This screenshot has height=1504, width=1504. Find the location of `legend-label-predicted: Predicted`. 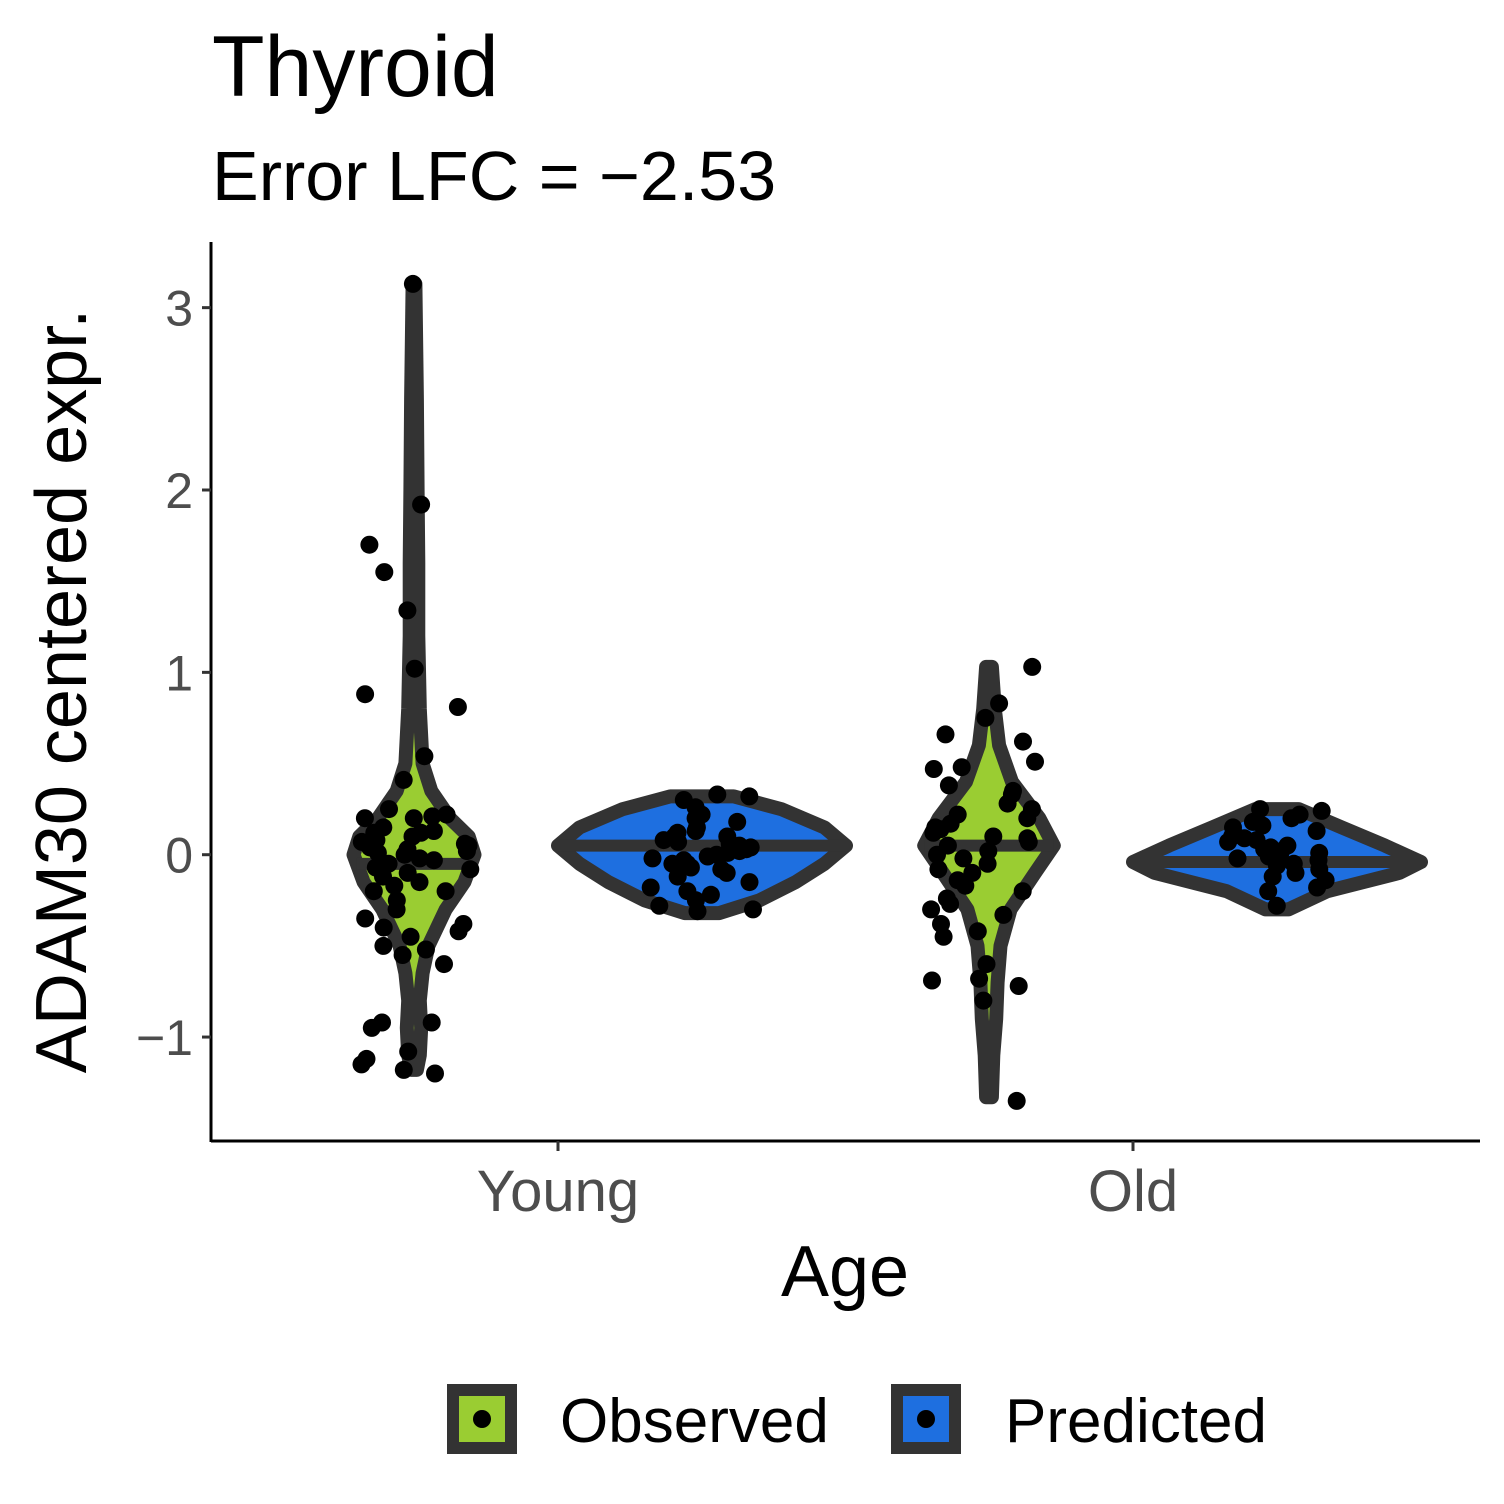

legend-label-predicted: Predicted is located at coordinates (1136, 1421).